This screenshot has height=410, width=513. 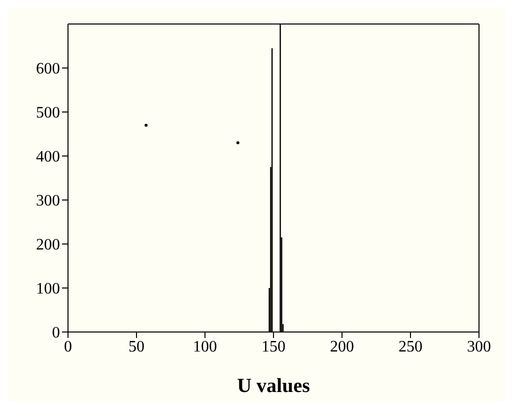 What do you see at coordinates (342, 347) in the screenshot?
I see `x-tick-label: 200` at bounding box center [342, 347].